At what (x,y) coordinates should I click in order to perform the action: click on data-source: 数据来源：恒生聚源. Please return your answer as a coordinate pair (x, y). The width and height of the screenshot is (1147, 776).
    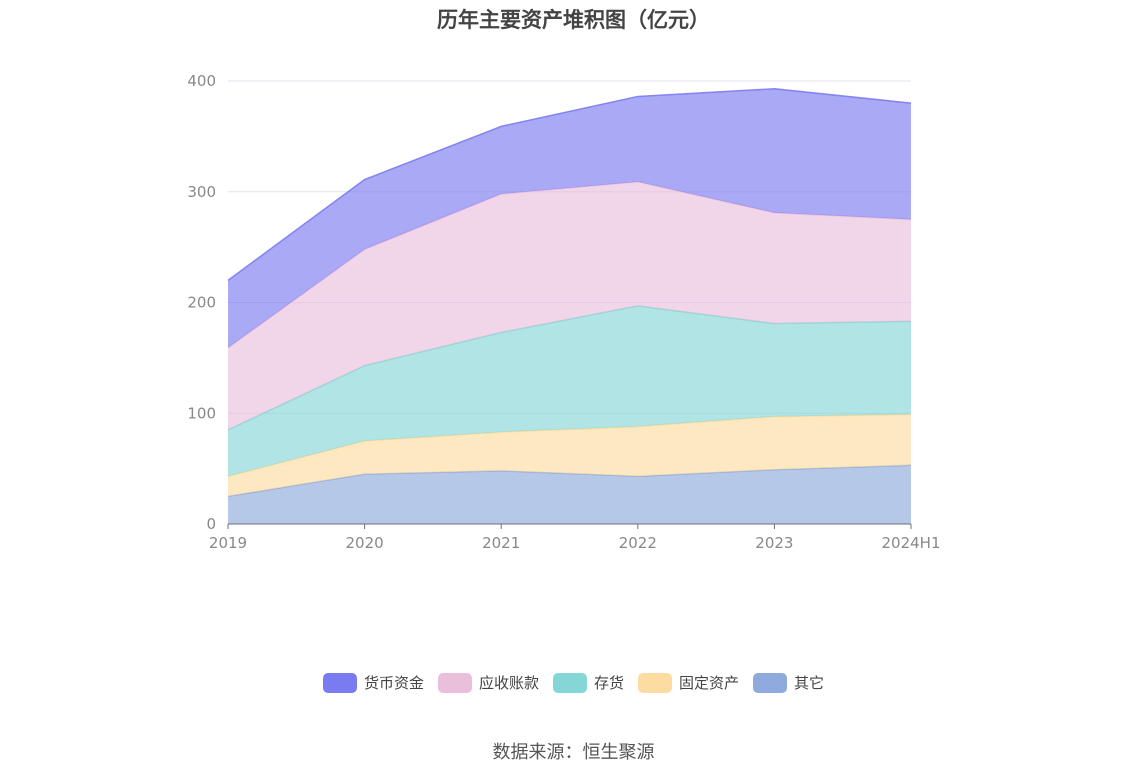
    Looking at the image, I should click on (573, 752).